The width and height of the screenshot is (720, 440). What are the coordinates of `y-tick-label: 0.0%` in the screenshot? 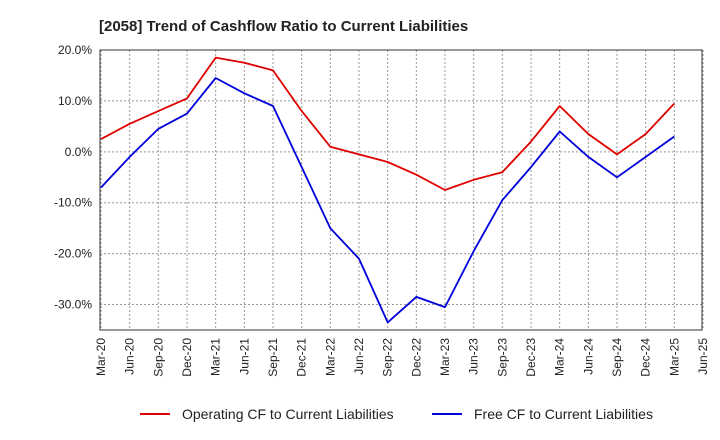 It's located at (79, 152).